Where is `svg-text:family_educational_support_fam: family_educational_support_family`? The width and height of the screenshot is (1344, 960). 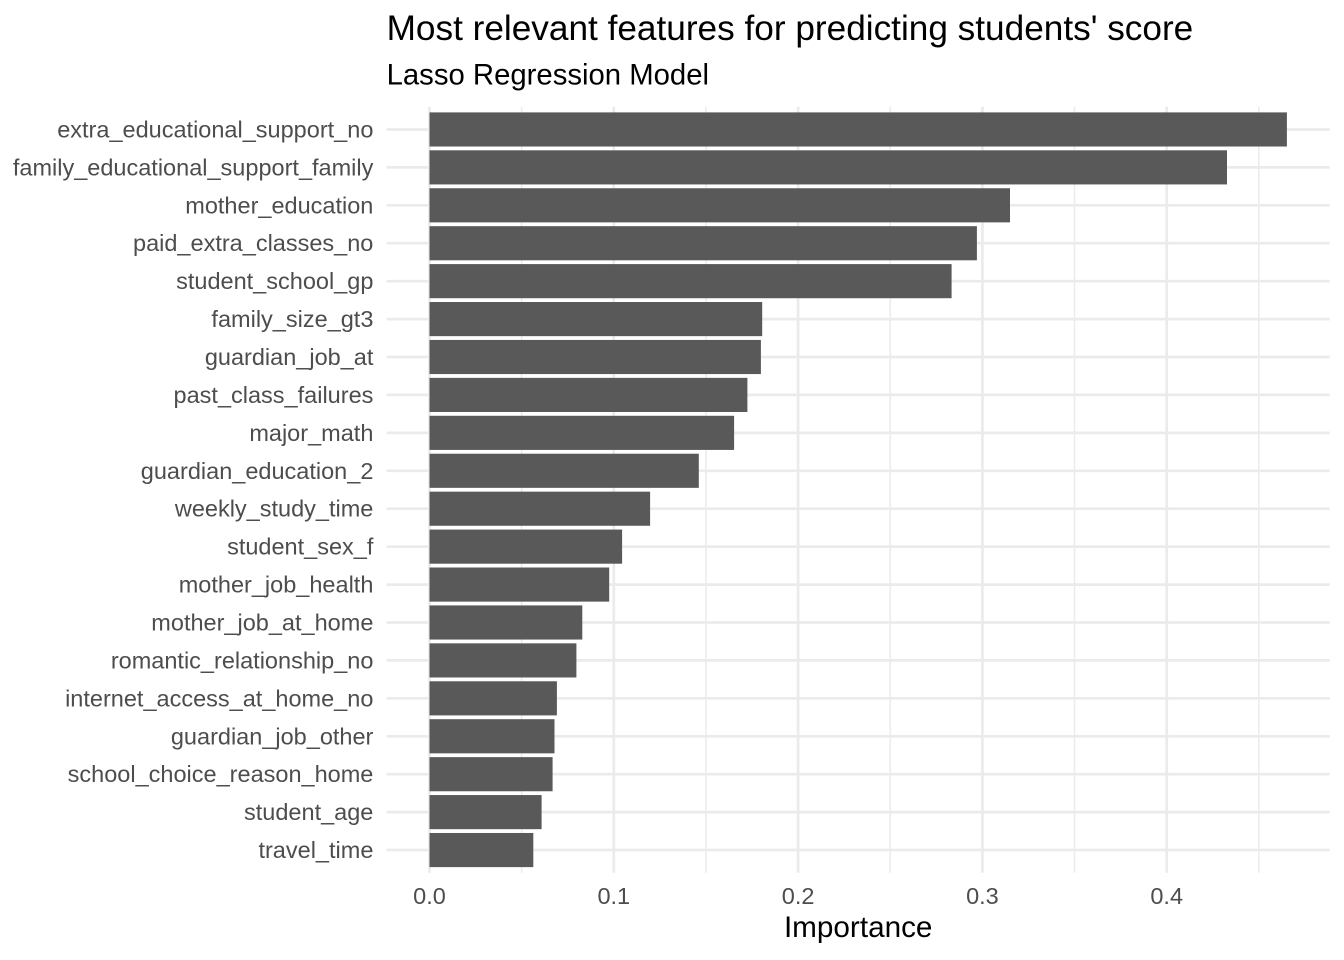 svg-text:family_educational_support_fam: family_educational_support_family is located at coordinates (193, 167).